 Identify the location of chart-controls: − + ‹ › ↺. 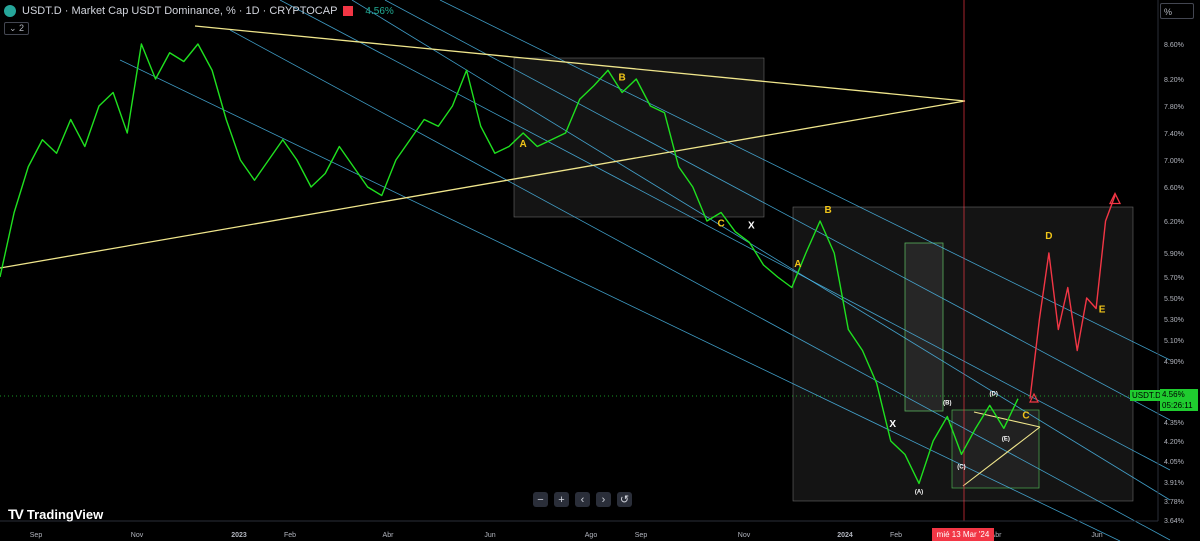
(582, 499).